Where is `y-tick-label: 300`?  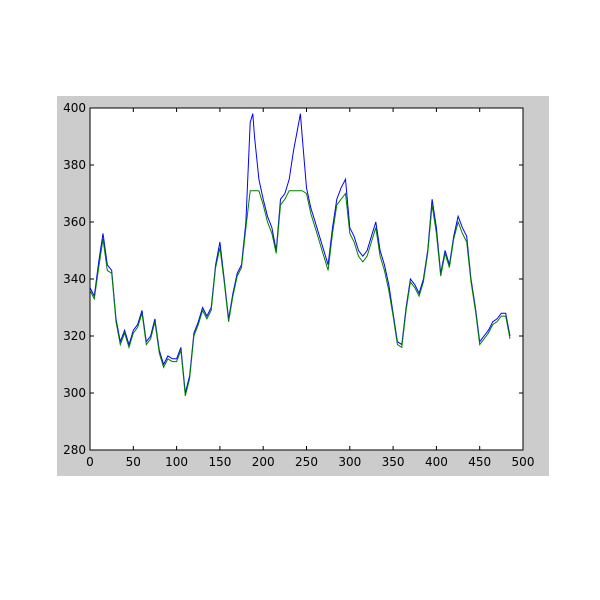 y-tick-label: 300 is located at coordinates (74, 393).